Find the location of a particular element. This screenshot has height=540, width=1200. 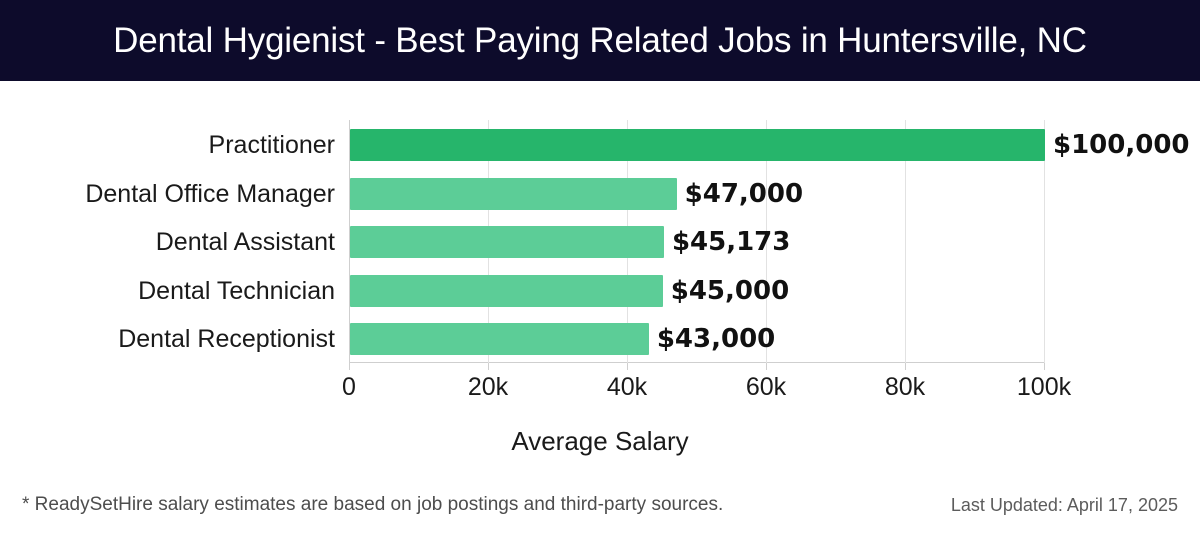

y-axis-line is located at coordinates (349, 241).